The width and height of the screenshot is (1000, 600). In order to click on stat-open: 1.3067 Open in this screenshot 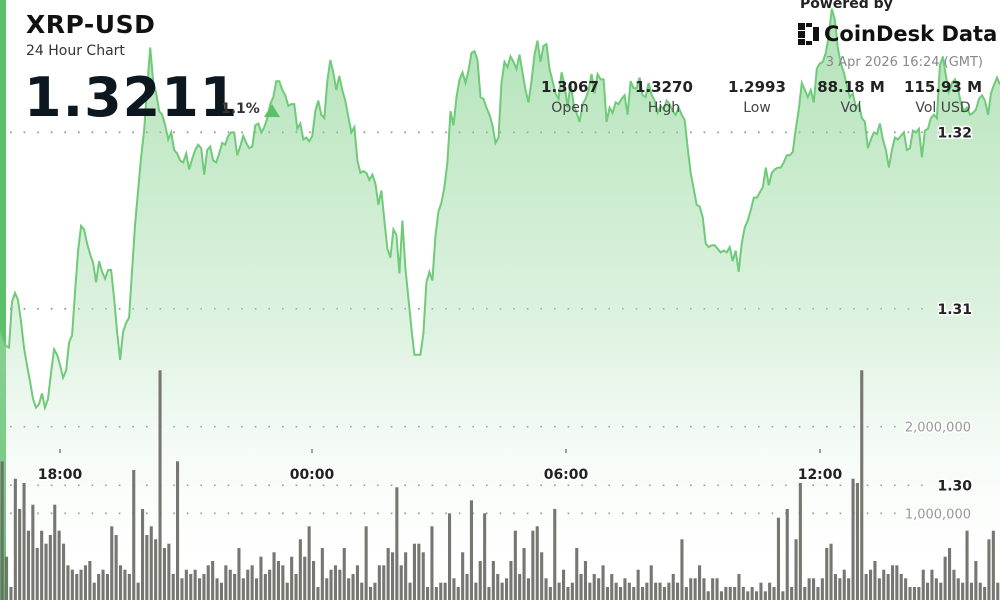, I will do `click(570, 97)`.